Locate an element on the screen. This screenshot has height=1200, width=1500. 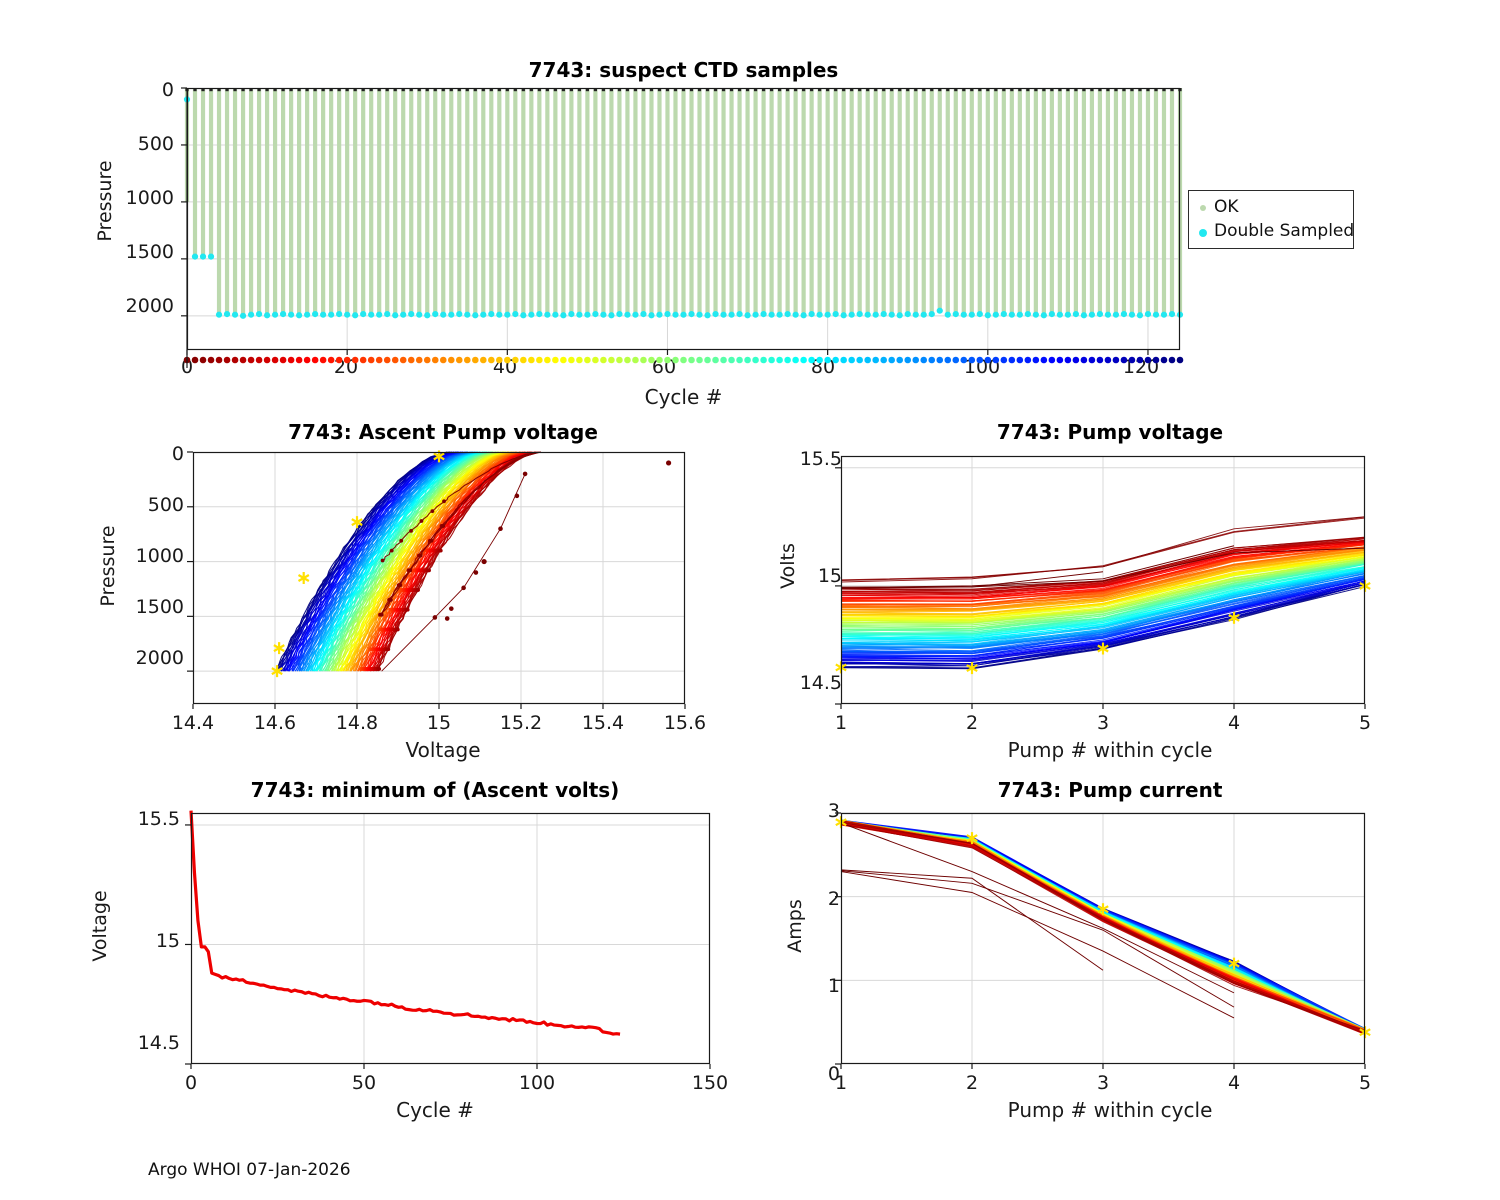
axes-frame is located at coordinates (1103, 580).